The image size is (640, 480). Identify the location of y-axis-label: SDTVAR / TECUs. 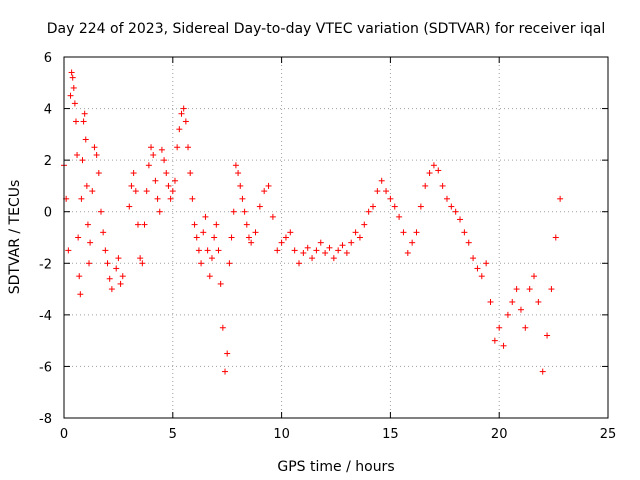
(15, 237).